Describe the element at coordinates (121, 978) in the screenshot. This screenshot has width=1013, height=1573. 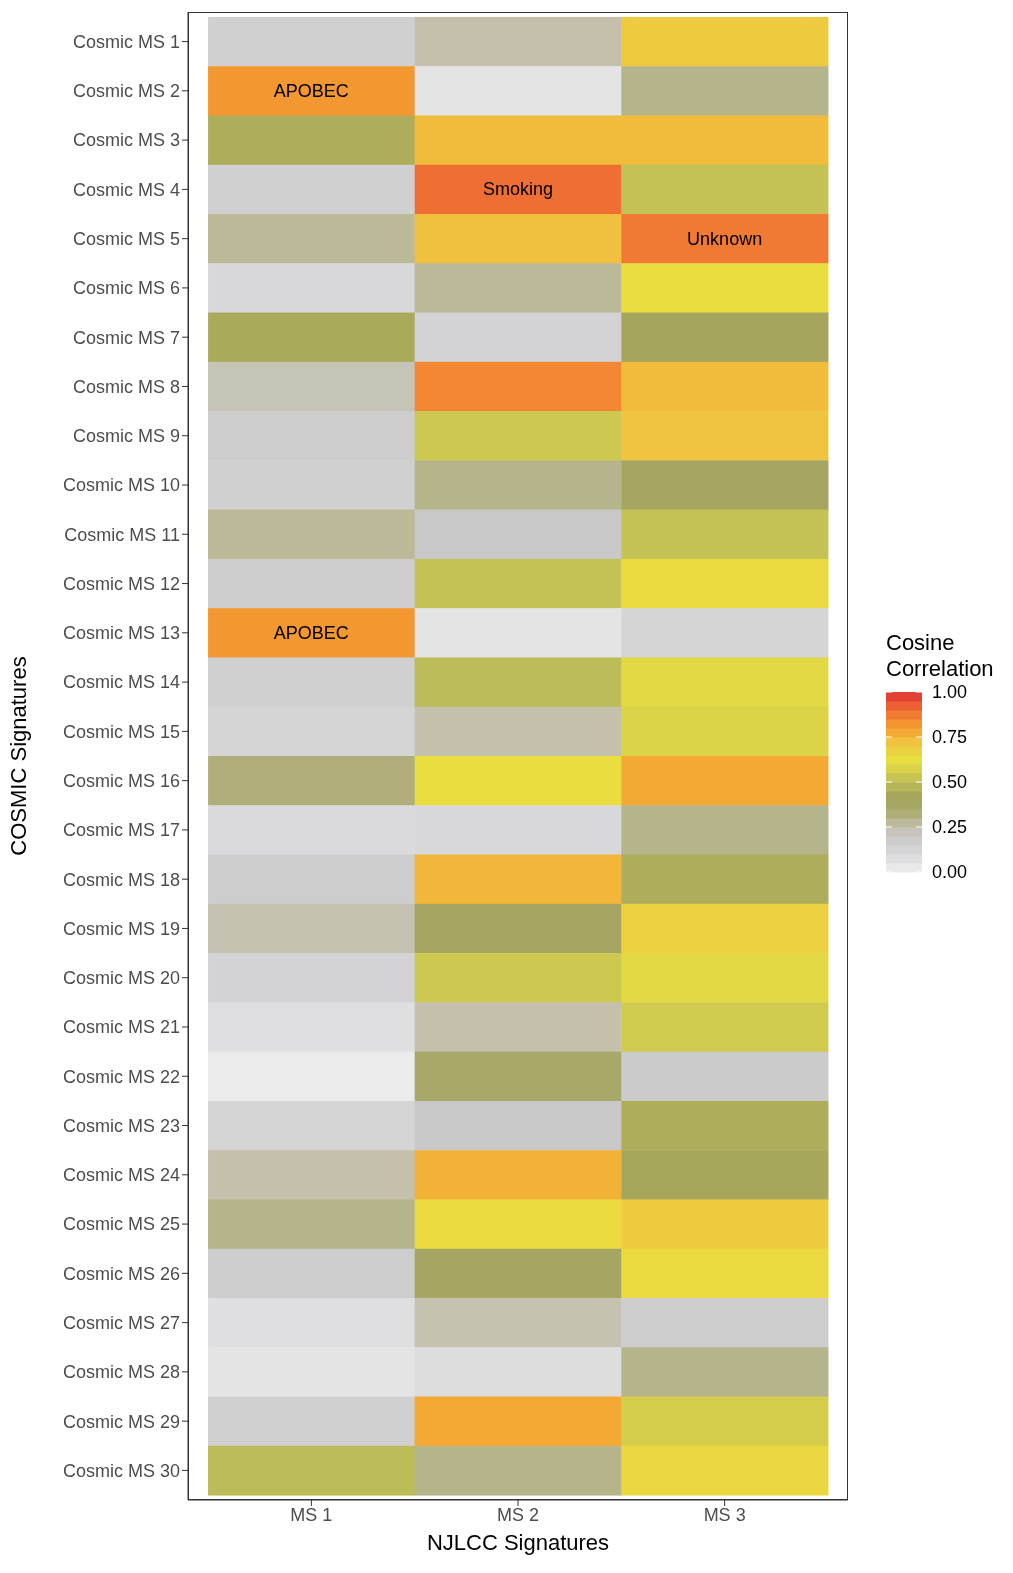
I see `y-tick-label: Cosmic MS 20` at that location.